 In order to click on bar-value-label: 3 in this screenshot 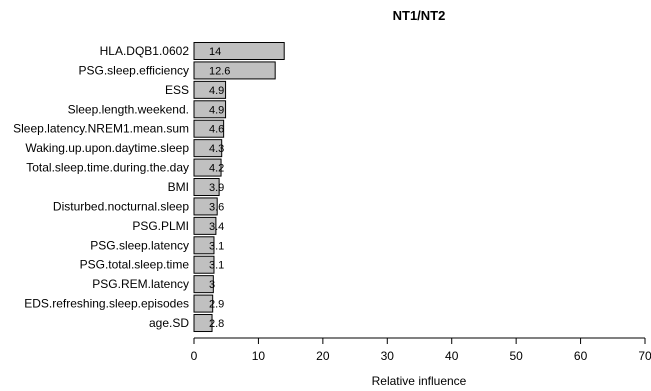, I will do `click(212, 285)`.